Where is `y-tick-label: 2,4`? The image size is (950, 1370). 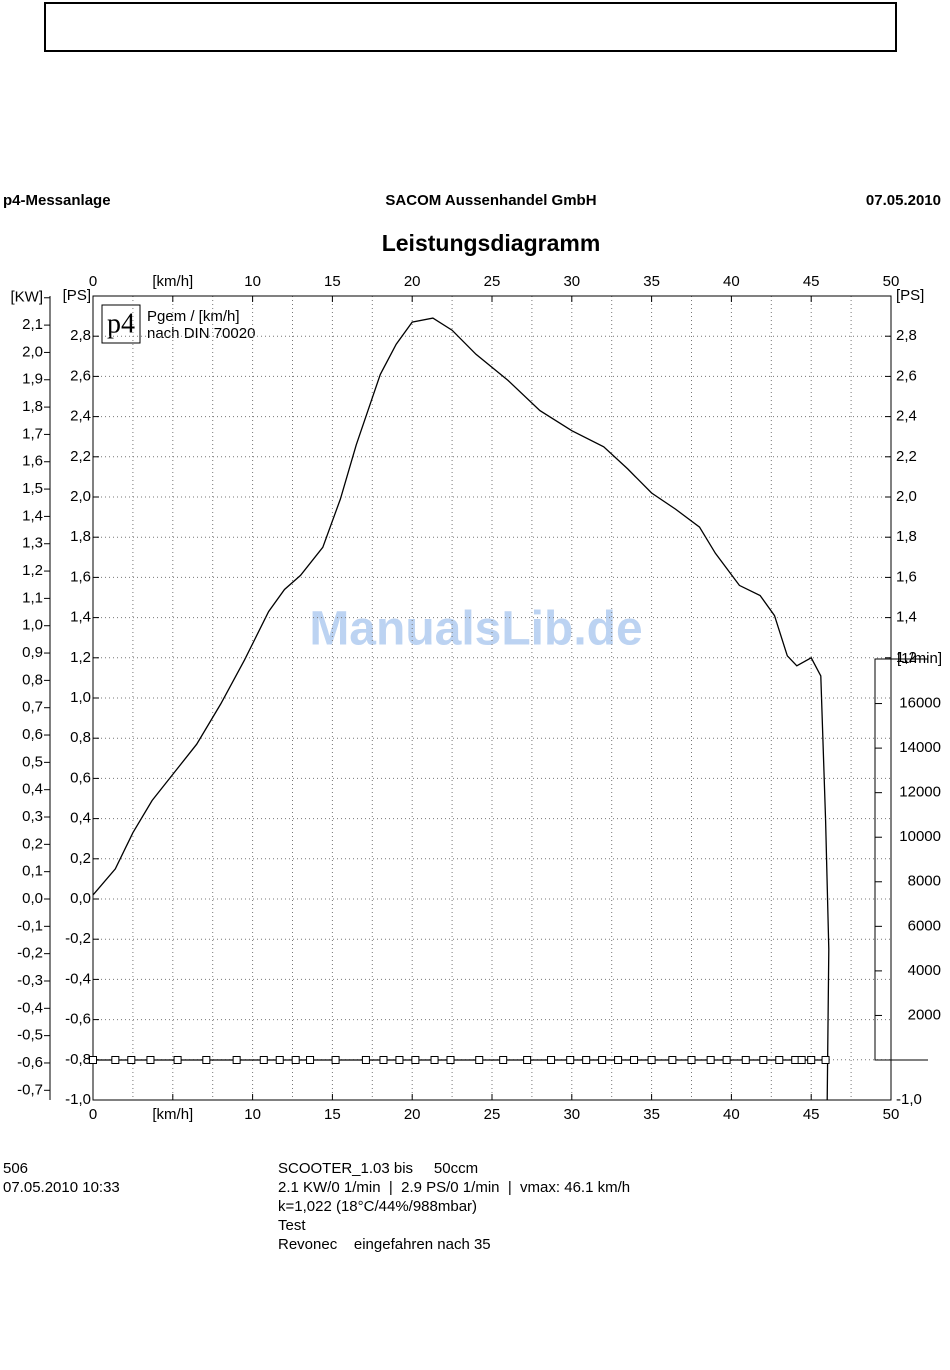 y-tick-label: 2,4 is located at coordinates (80, 416).